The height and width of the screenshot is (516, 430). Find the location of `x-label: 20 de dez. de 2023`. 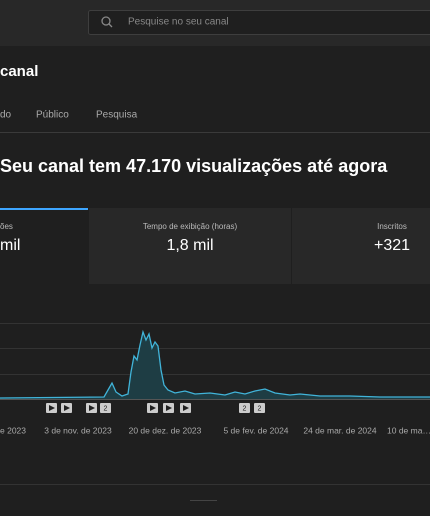

x-label: 20 de dez. de 2023 is located at coordinates (165, 430).